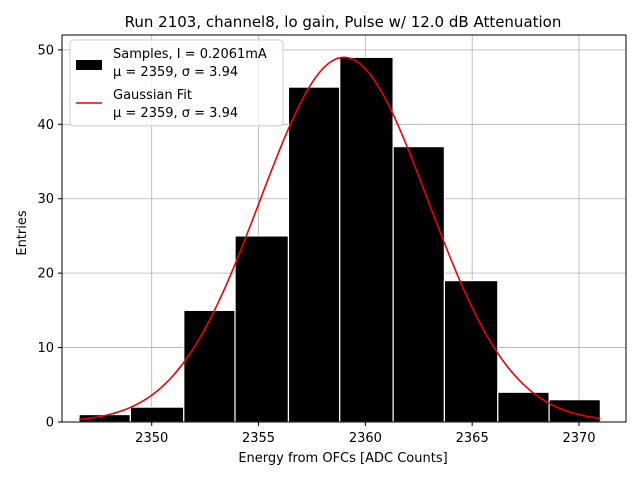 This screenshot has height=480, width=640. Describe the element at coordinates (152, 95) in the screenshot. I see `legend-fit-label: Gaussian Fit` at that location.